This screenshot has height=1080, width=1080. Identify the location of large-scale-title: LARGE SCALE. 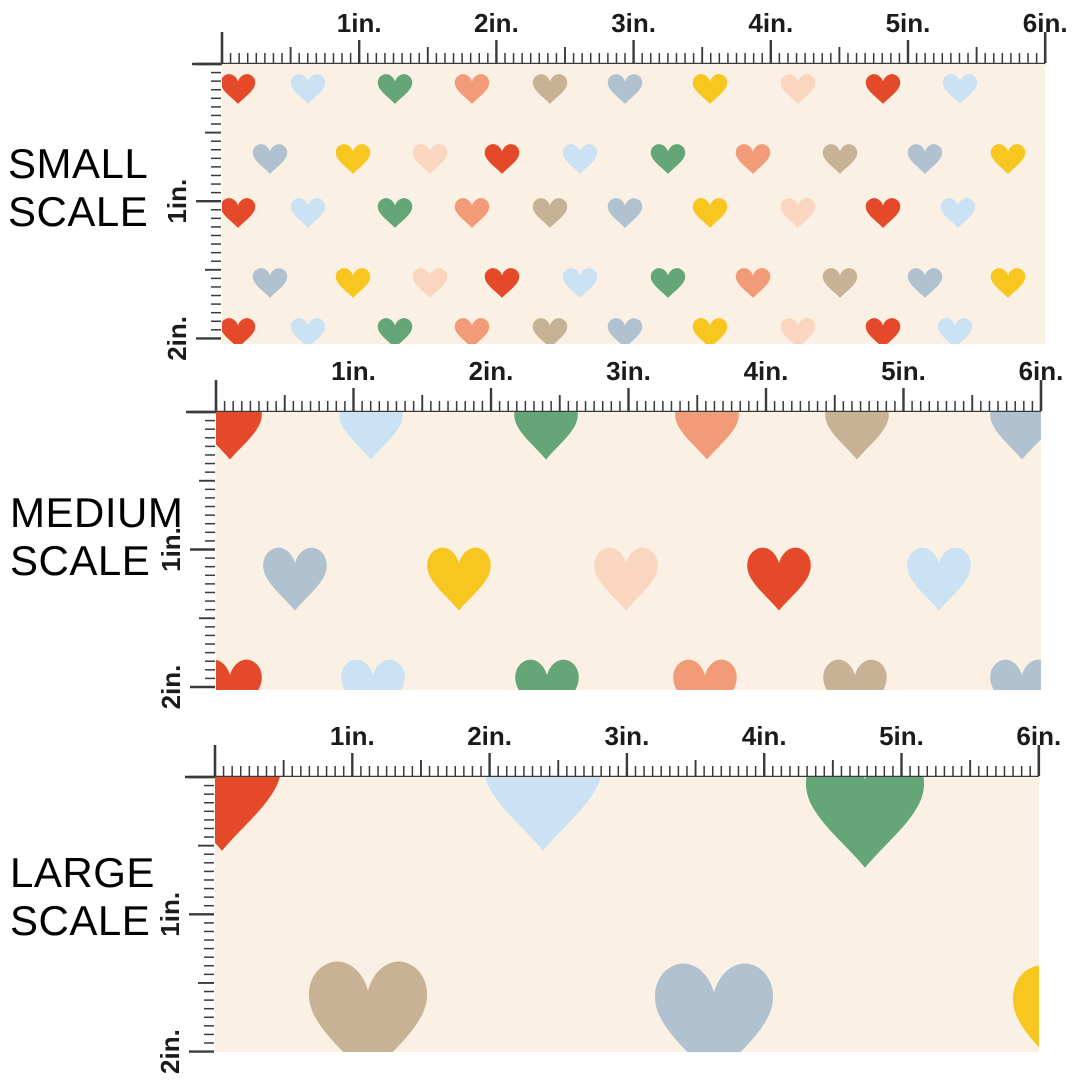
(82, 897).